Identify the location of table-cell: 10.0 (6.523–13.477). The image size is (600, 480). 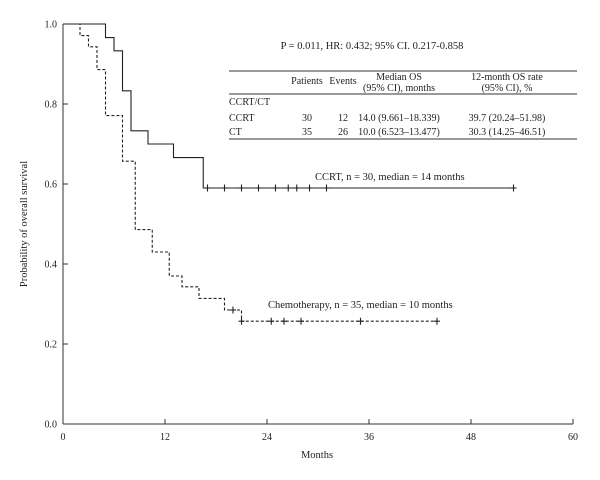
(399, 132).